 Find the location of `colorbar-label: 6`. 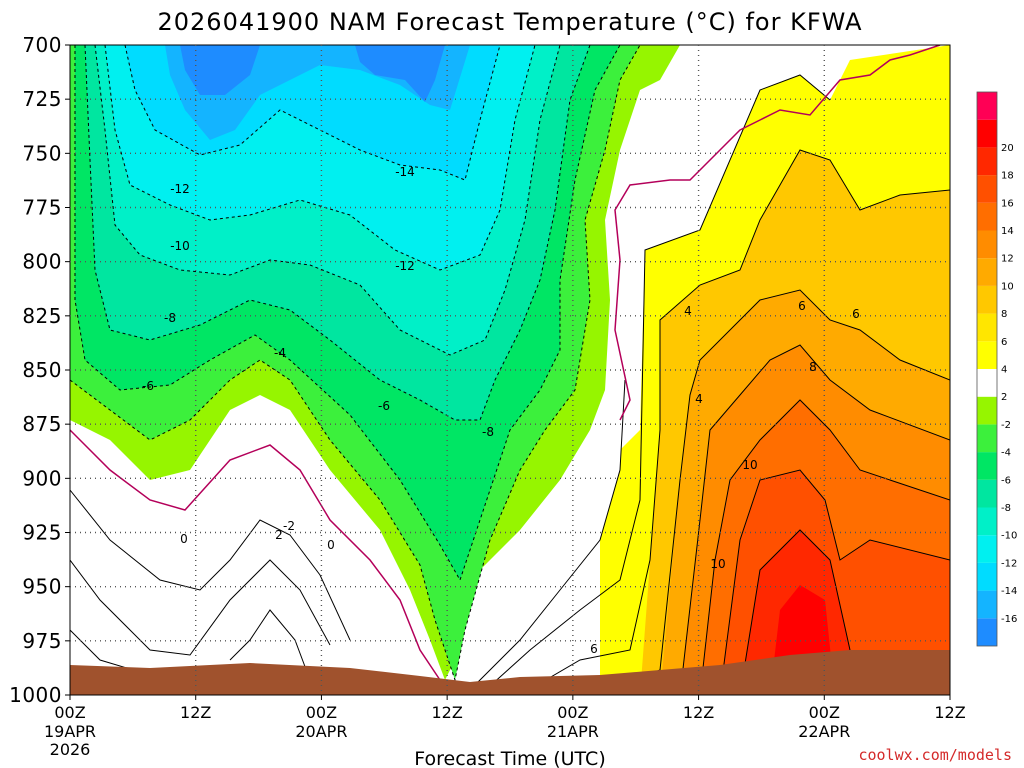

colorbar-label: 6 is located at coordinates (1004, 342).